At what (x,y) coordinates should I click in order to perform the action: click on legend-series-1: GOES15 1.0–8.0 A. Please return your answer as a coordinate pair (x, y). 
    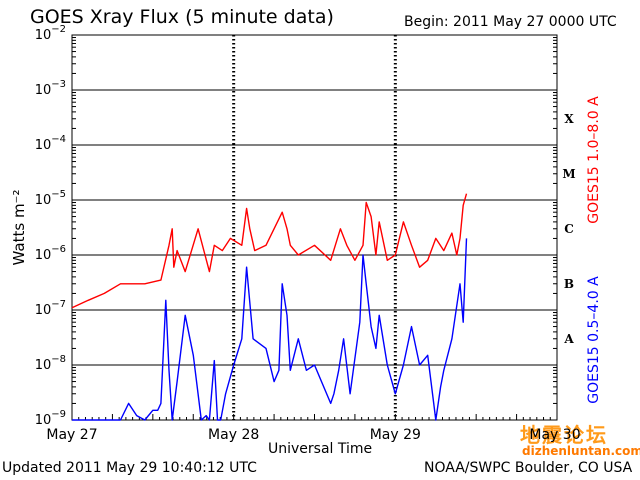
    Looking at the image, I should click on (594, 160).